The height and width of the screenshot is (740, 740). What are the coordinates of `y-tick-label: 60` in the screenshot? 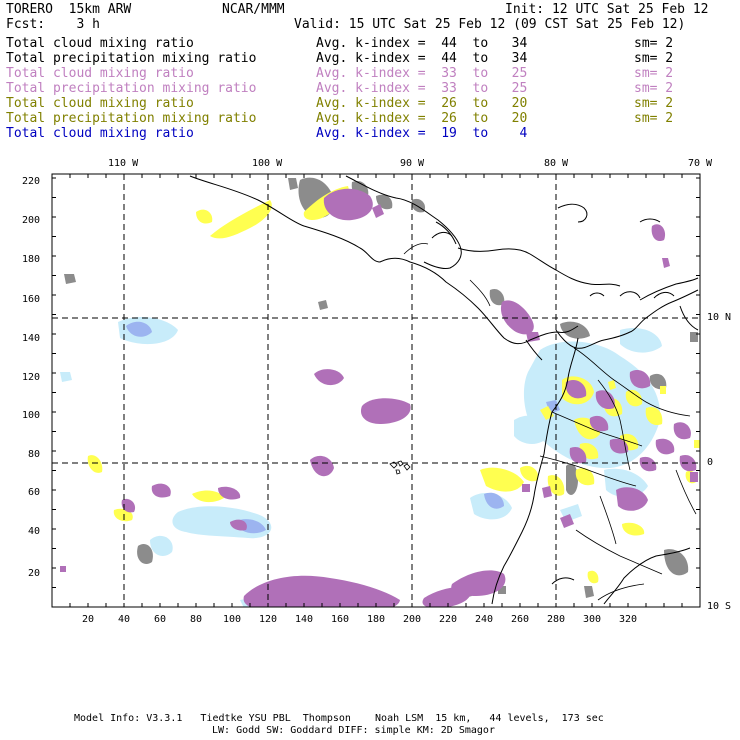 It's located at (34, 492).